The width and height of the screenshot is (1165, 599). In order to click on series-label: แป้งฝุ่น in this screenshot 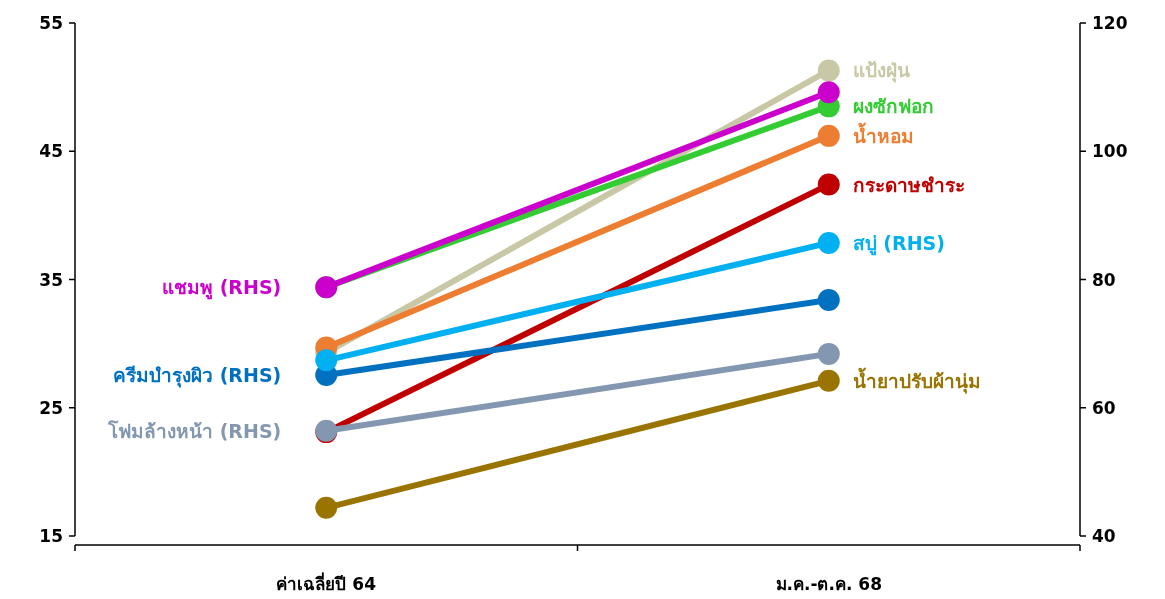, I will do `click(881, 71)`.